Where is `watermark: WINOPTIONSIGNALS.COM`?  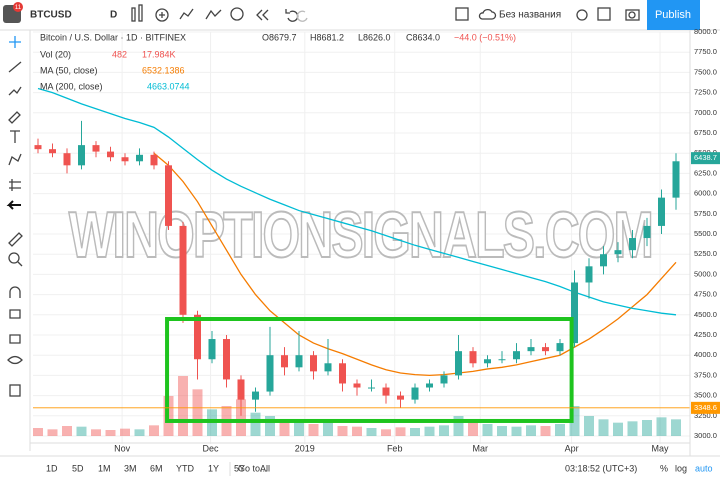 watermark: WINOPTIONSIGNALS.COM is located at coordinates (360, 235).